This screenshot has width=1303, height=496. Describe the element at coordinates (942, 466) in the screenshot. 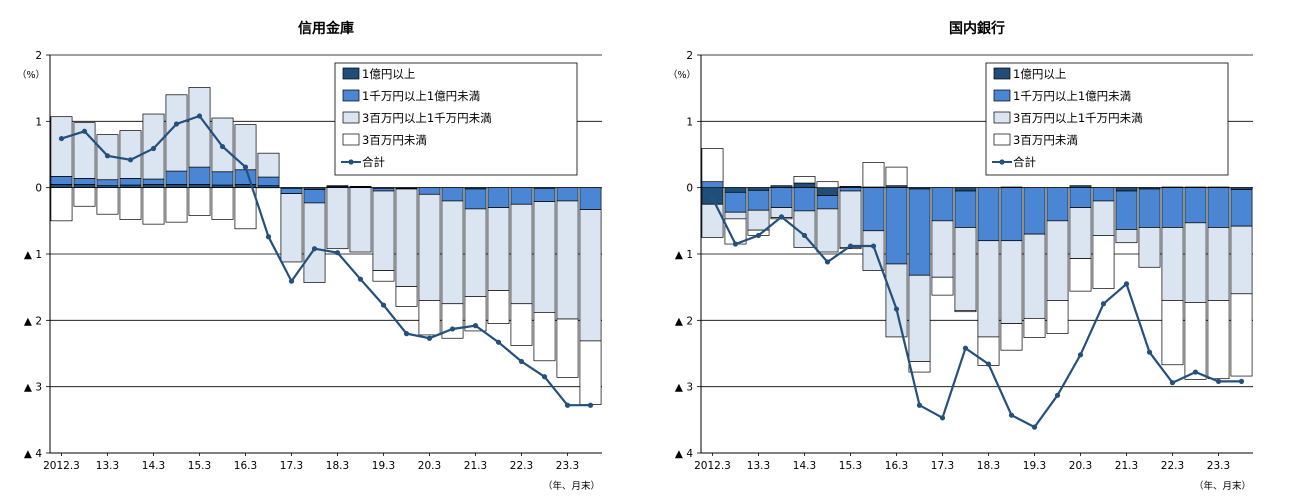

I see `x-tick-label: 17.3` at that location.